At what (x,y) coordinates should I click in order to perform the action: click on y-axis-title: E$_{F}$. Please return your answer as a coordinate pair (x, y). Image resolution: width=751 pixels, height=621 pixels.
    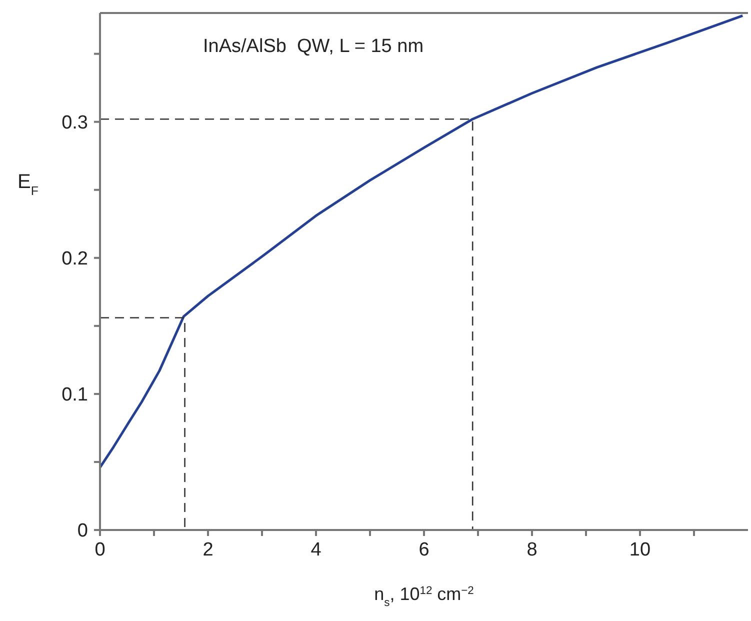
    Looking at the image, I should click on (28, 184).